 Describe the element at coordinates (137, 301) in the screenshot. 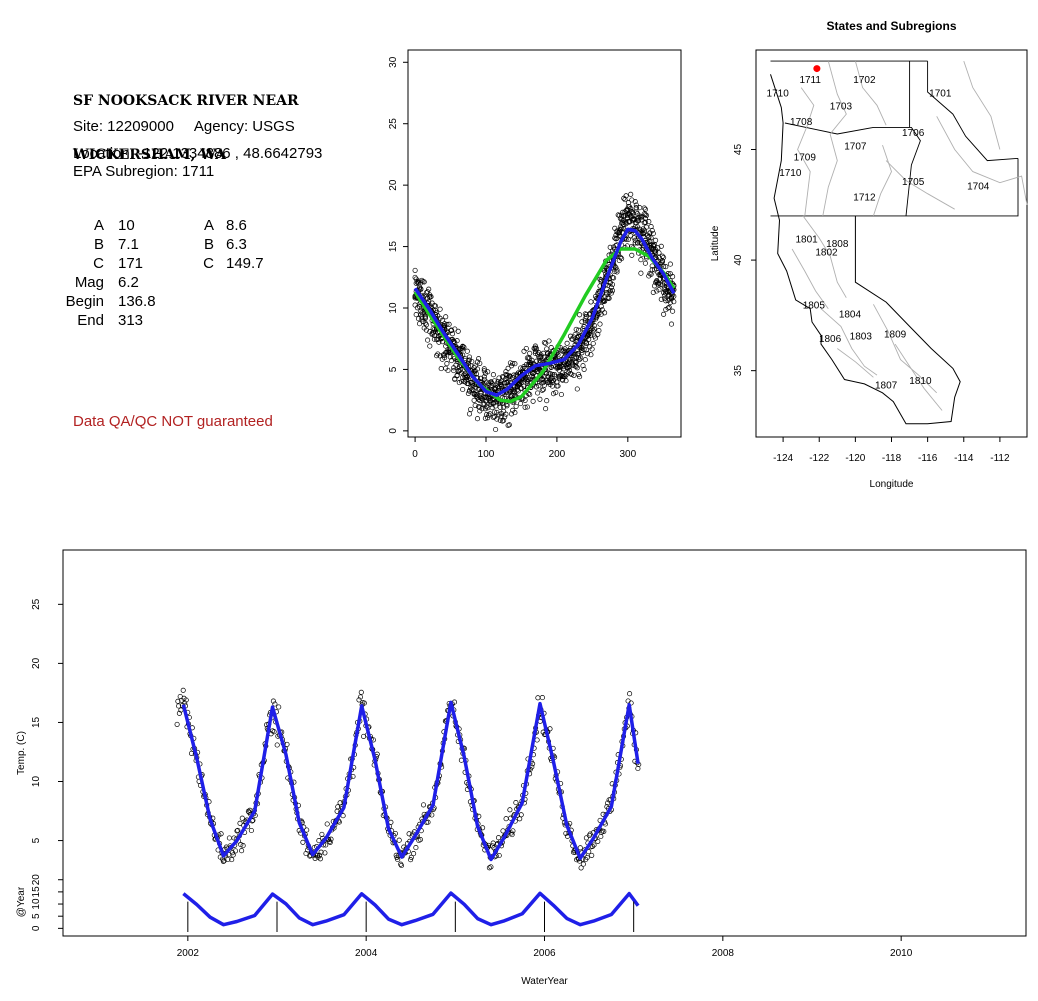

I see `param-value: 136.8` at that location.